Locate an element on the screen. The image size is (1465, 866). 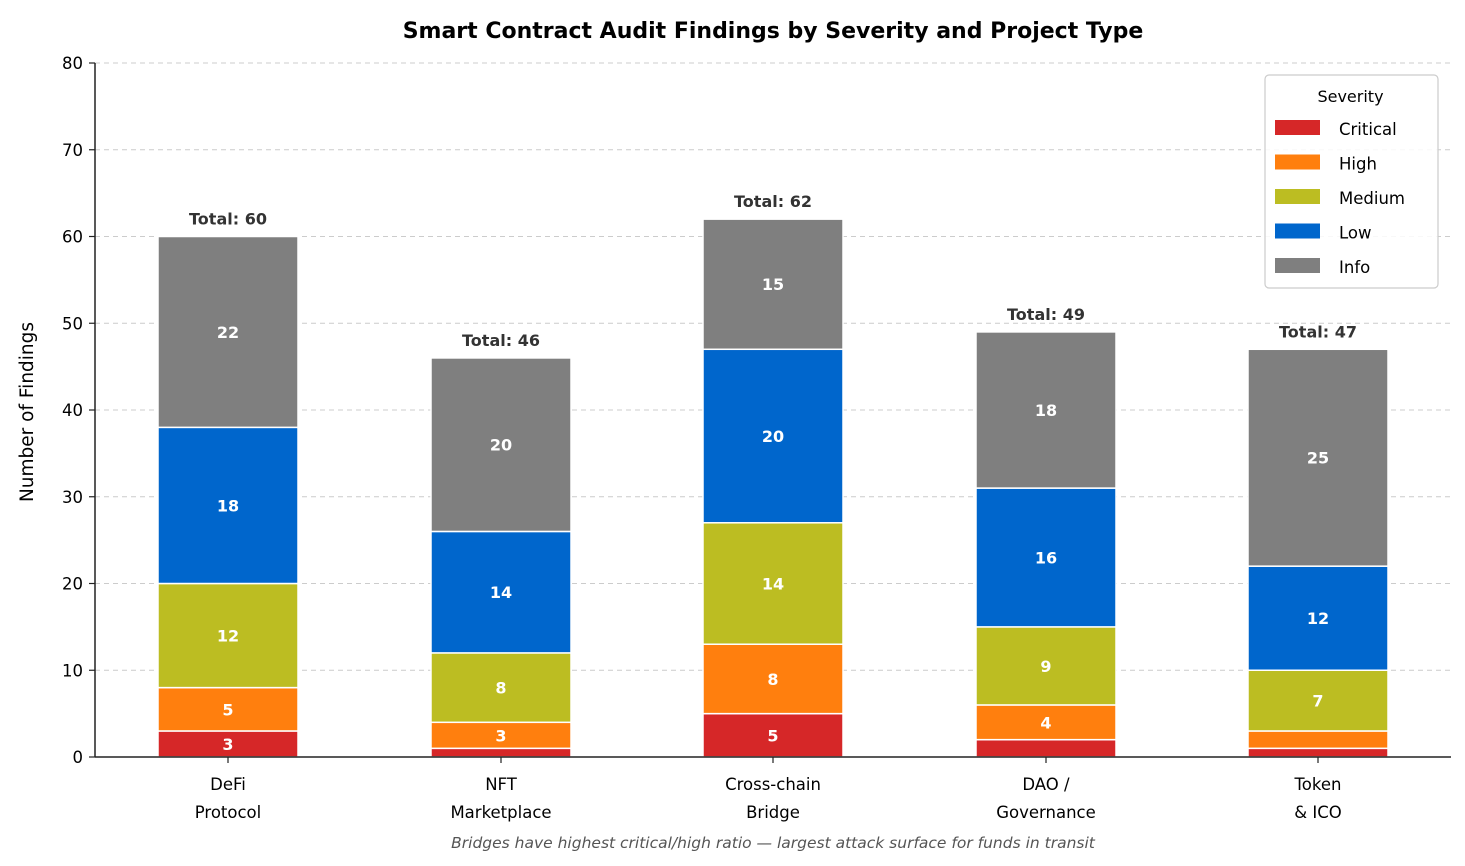
x-tick-label-line: DeFi is located at coordinates (228, 784).